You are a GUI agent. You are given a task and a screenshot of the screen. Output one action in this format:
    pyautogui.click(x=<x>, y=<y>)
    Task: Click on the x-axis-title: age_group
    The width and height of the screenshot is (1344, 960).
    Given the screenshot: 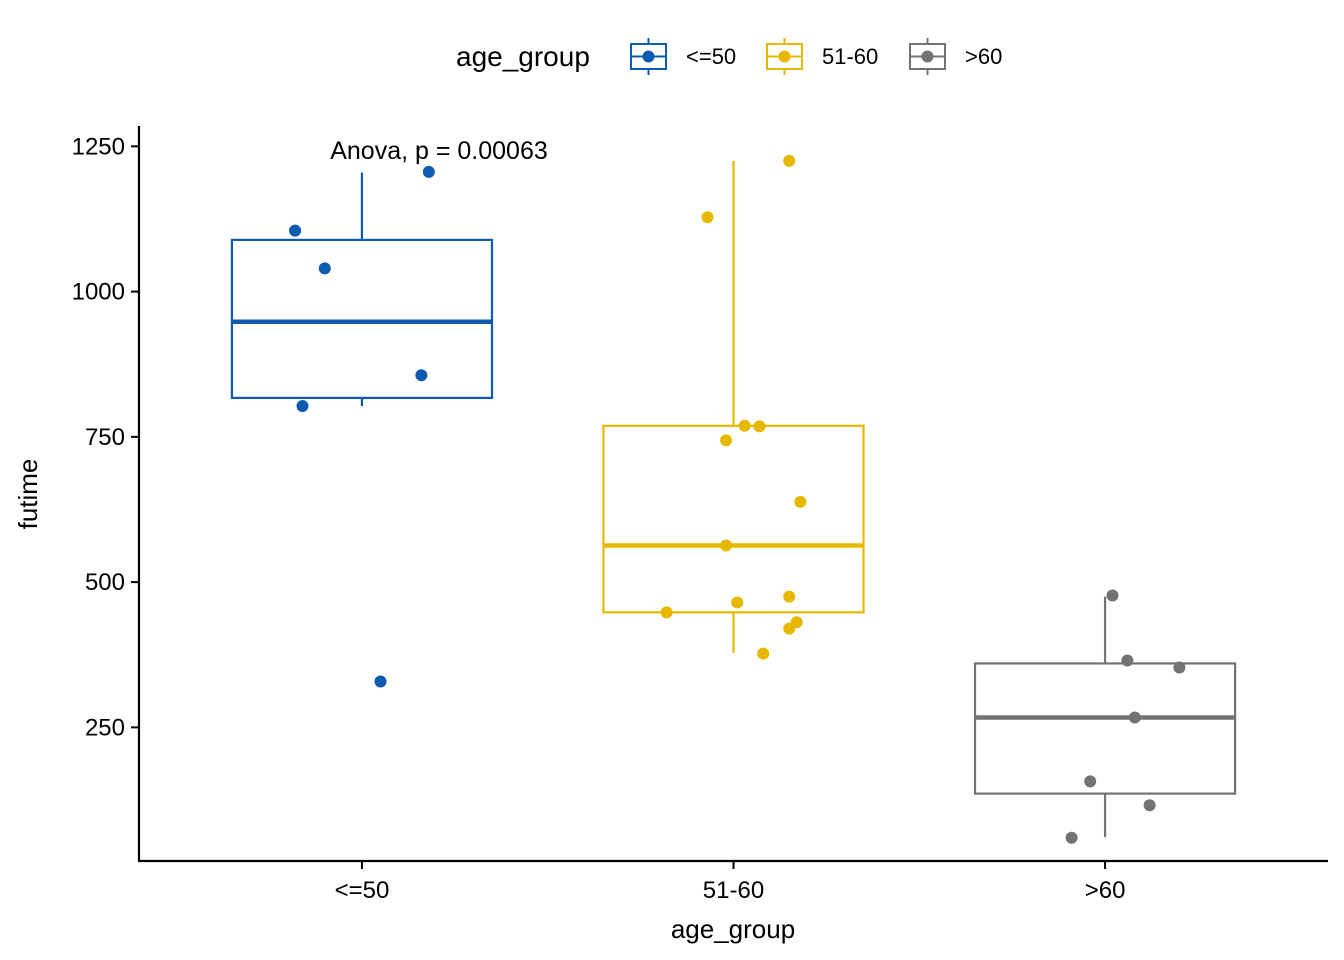 What is the action you would take?
    pyautogui.click(x=733, y=929)
    